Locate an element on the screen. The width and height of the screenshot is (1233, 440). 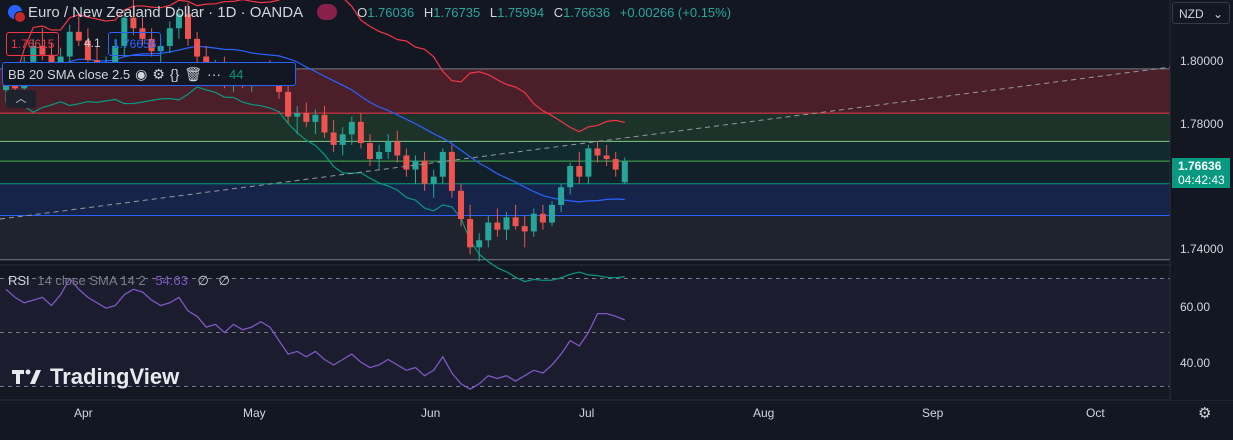
time-label: Apr is located at coordinates (83, 413).